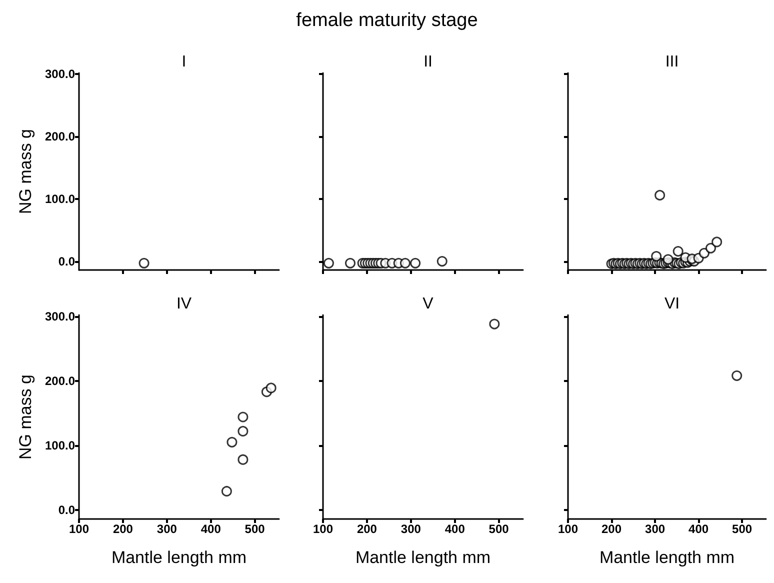  Describe the element at coordinates (672, 62) in the screenshot. I see `chart-title: III` at that location.